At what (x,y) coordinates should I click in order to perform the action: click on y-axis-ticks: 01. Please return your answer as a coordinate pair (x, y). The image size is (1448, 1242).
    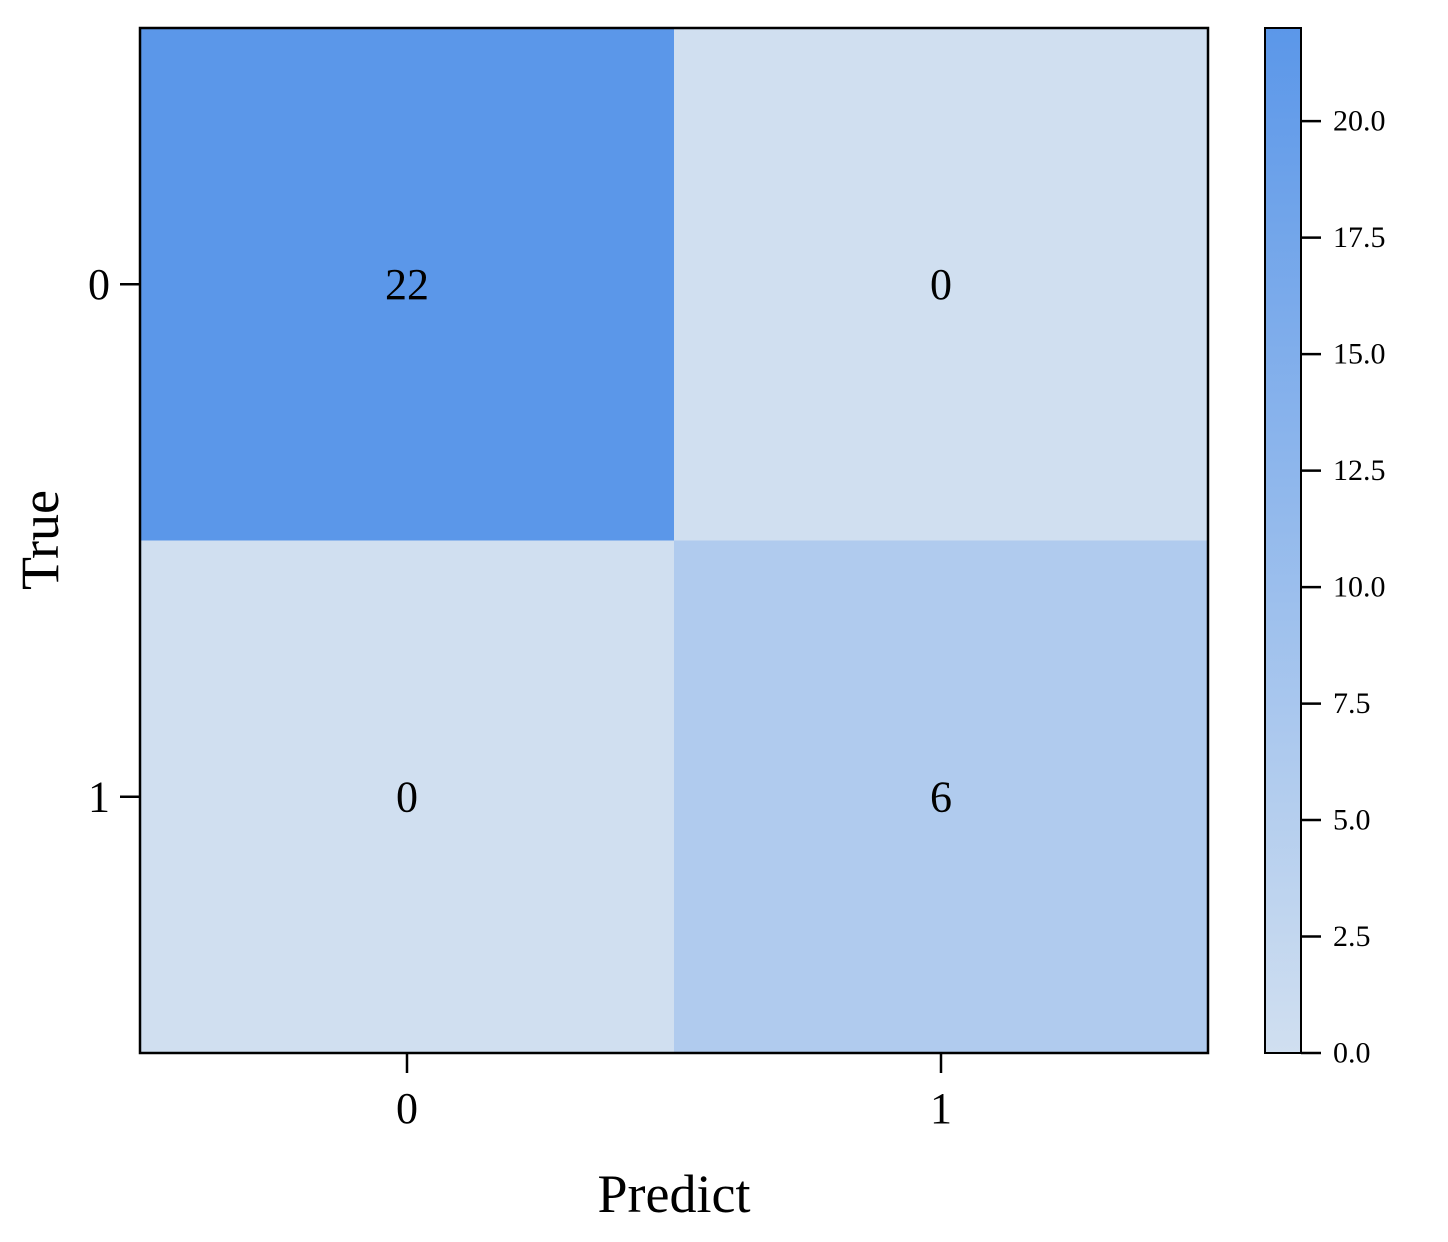
    Looking at the image, I should click on (114, 540).